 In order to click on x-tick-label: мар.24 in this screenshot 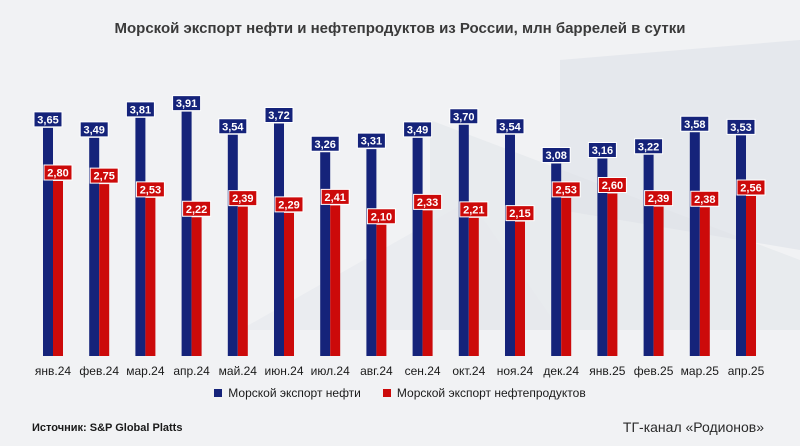, I will do `click(145, 371)`.